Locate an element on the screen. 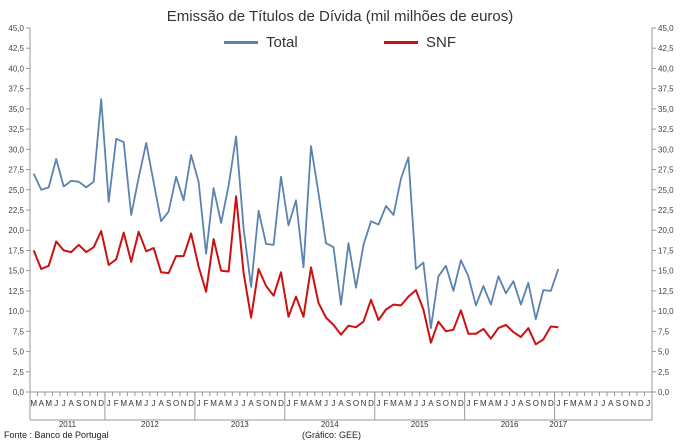 The height and width of the screenshot is (448, 680). y-tick-label-right: 12,5 is located at coordinates (666, 291).